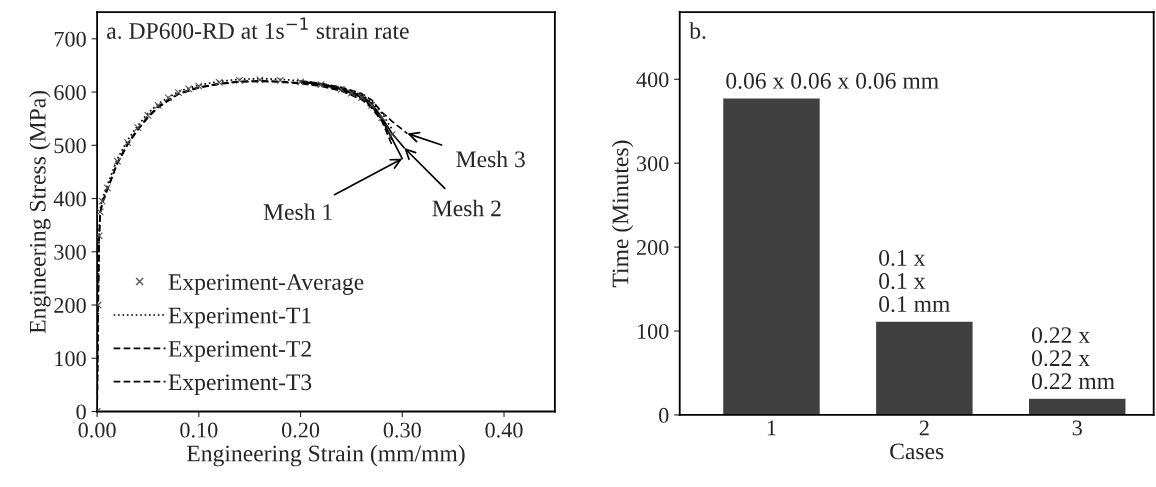 Image resolution: width=1156 pixels, height=487 pixels. What do you see at coordinates (239, 318) in the screenshot?
I see `legend-label: Experiment-T1` at bounding box center [239, 318].